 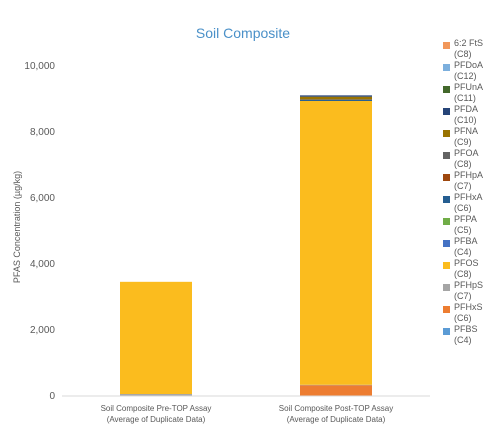 I want to click on legend-label: PFHpS (C7), so click(x=469, y=290).